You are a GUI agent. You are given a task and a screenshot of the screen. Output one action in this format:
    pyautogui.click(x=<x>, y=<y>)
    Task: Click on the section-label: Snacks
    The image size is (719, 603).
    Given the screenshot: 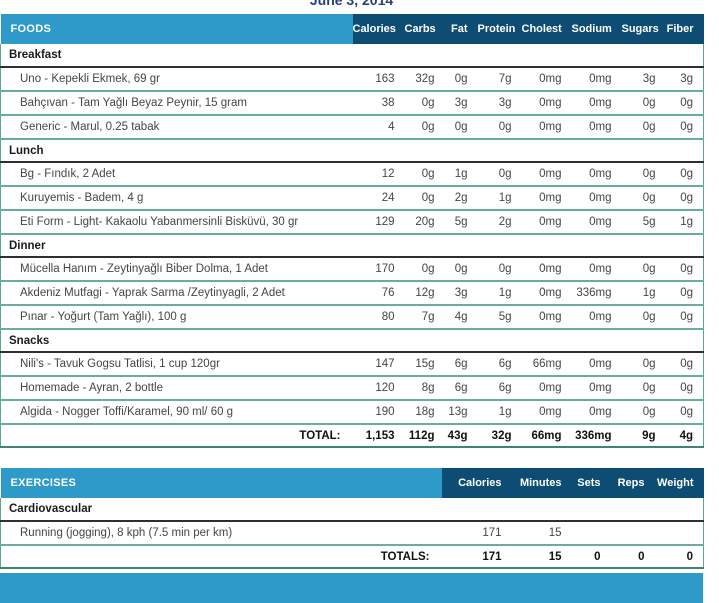 What is the action you would take?
    pyautogui.click(x=352, y=341)
    